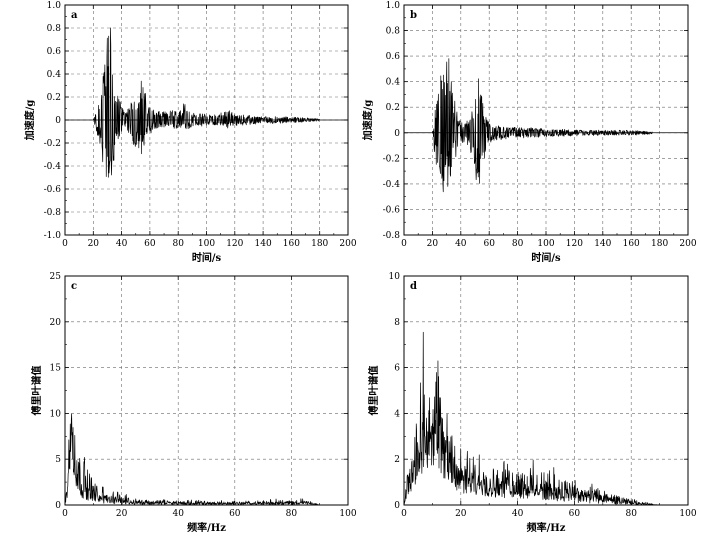 Image resolution: width=728 pixels, height=541 pixels. I want to click on y-tick-label: 20, so click(56, 323).